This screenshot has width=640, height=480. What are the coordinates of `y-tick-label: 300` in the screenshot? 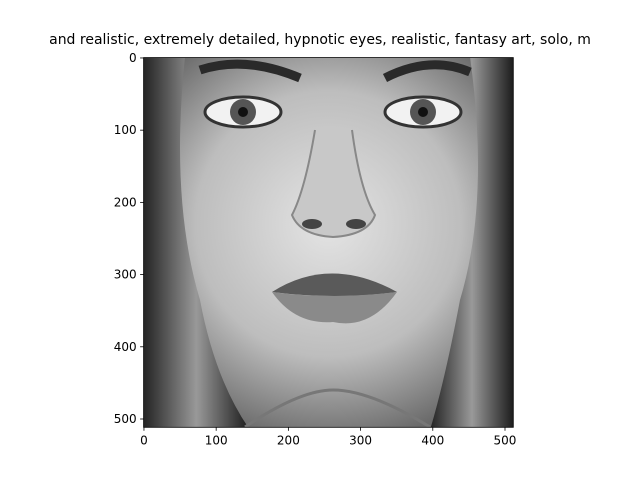 It's located at (125, 275).